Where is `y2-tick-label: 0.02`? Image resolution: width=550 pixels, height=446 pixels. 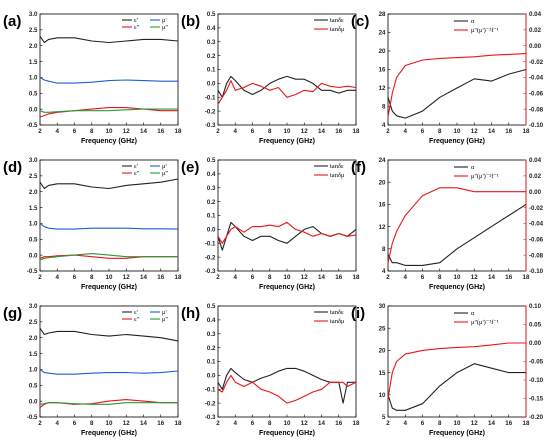
y2-tick-label: 0.02 is located at coordinates (535, 176).